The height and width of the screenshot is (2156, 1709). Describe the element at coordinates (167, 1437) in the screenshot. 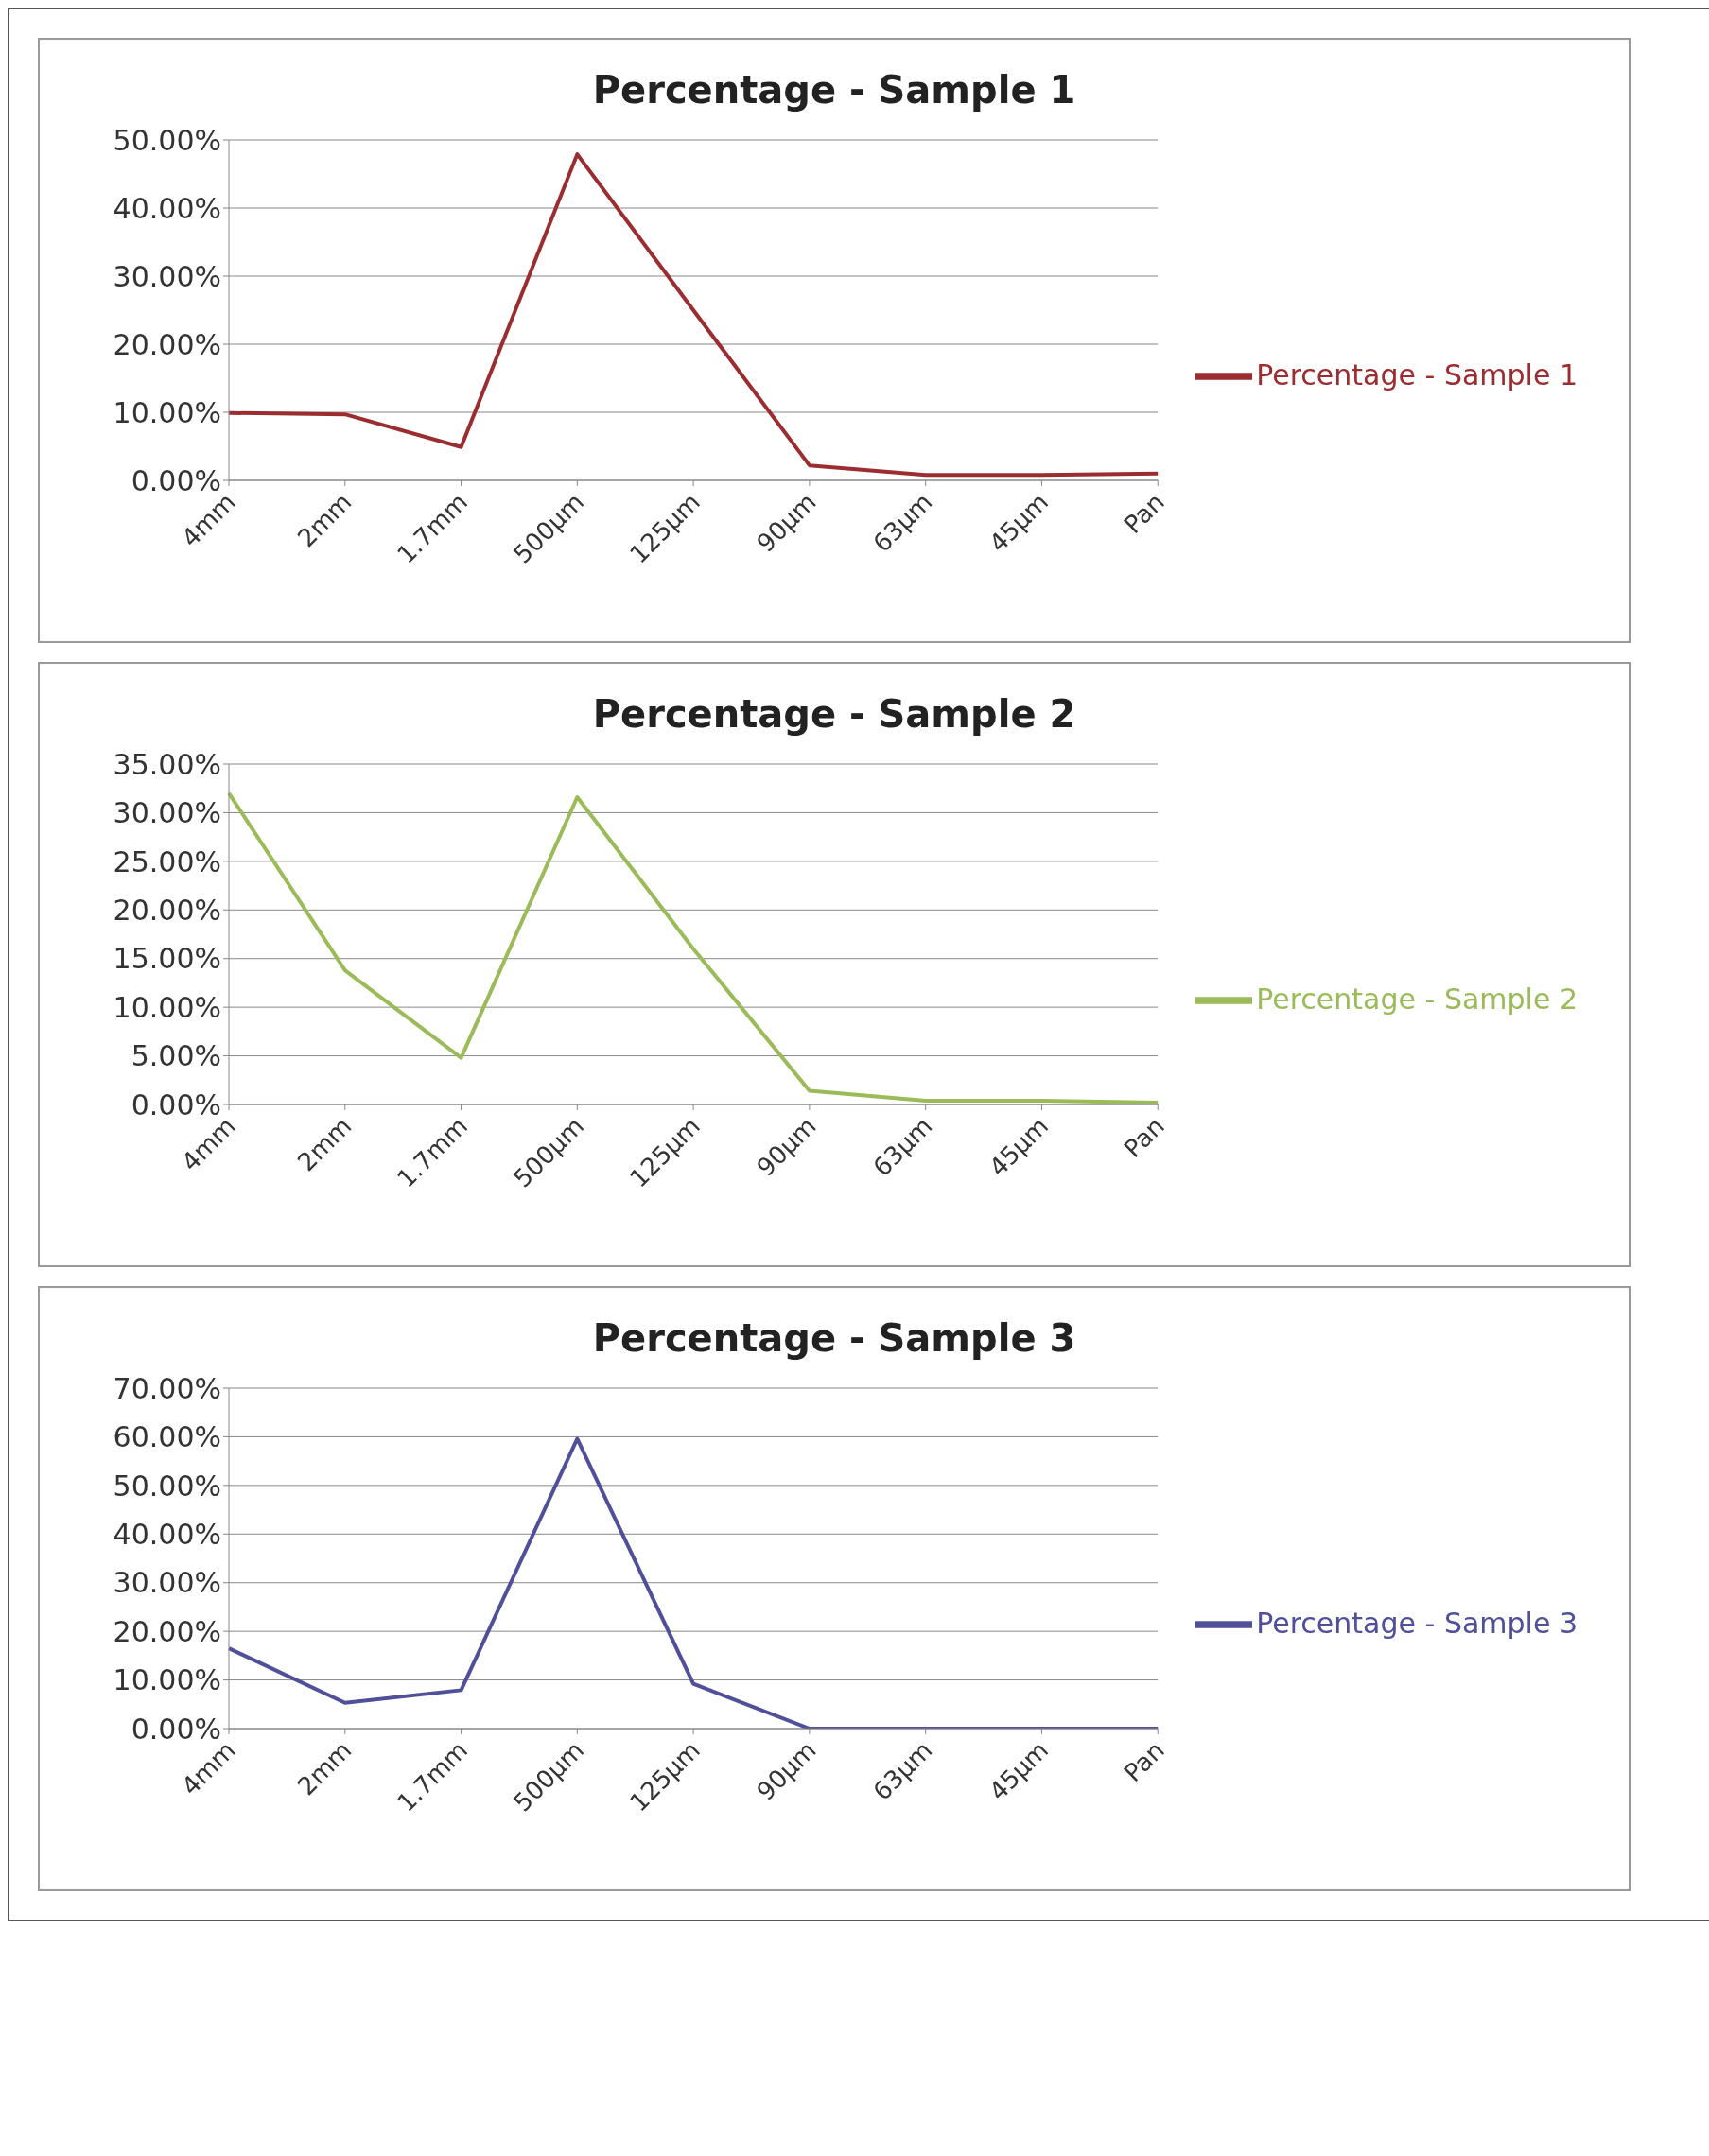

I see `y-tick-label: 60.00%` at that location.